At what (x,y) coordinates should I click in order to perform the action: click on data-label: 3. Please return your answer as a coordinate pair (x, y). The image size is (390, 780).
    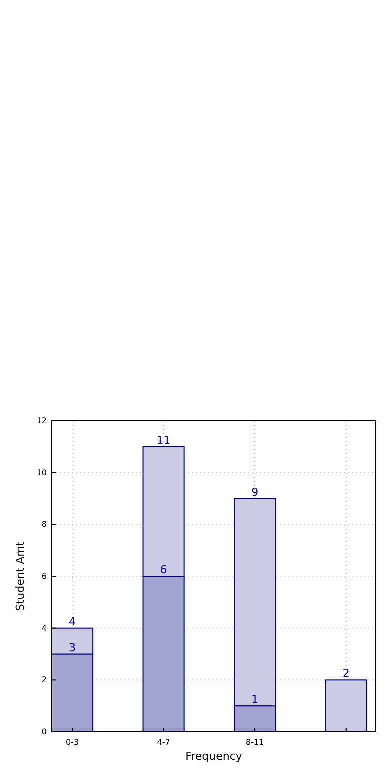
    Looking at the image, I should click on (72, 647).